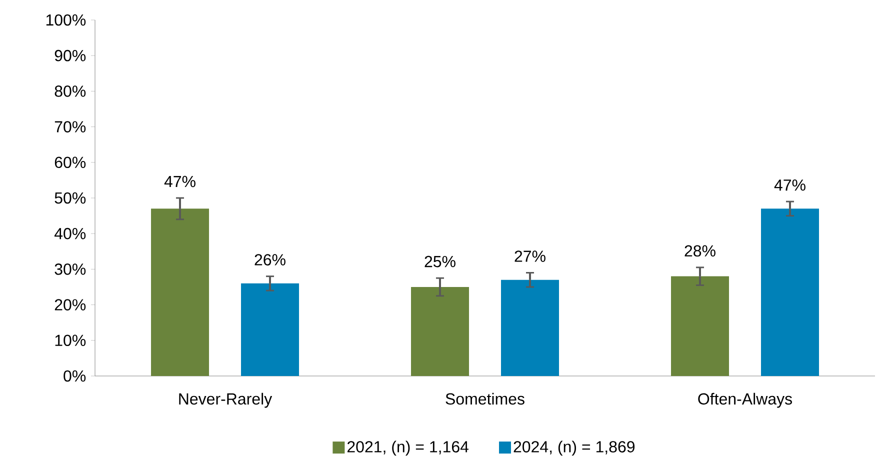 Image resolution: width=878 pixels, height=476 pixels. What do you see at coordinates (485, 398) in the screenshot?
I see `x-tick-label: Sometimes` at bounding box center [485, 398].